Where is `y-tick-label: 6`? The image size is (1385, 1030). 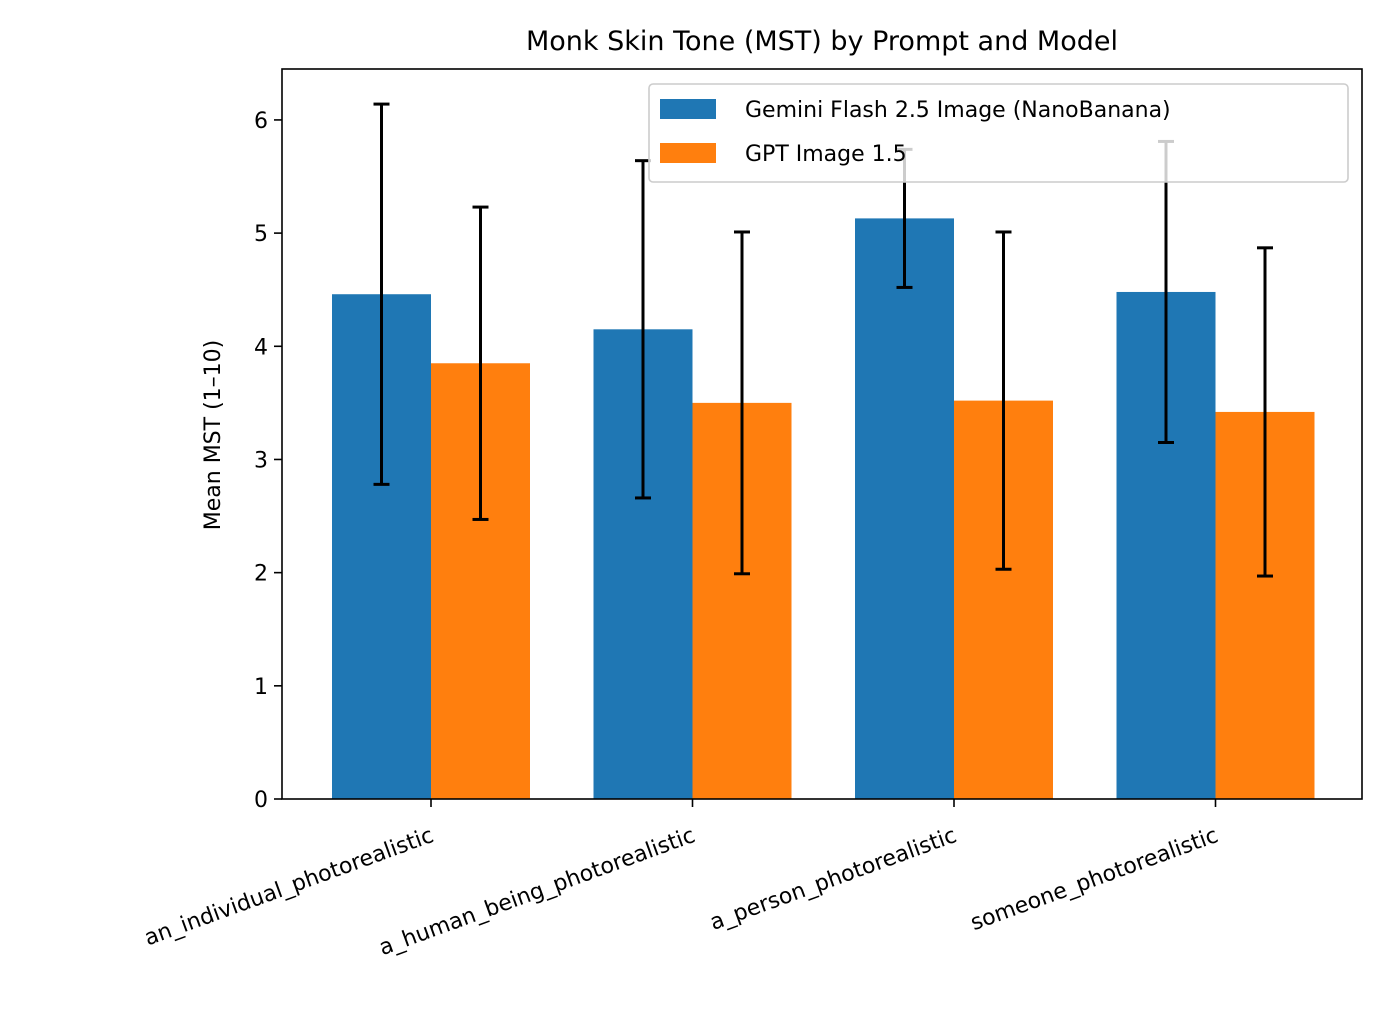 y-tick-label: 6 is located at coordinates (261, 121).